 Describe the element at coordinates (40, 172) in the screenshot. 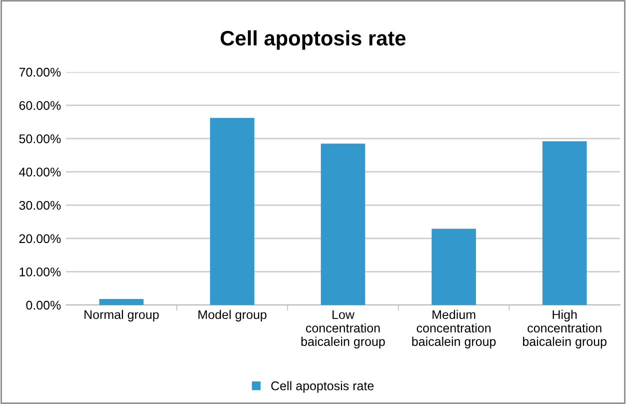

I see `y-tick-label: 40.00%` at that location.